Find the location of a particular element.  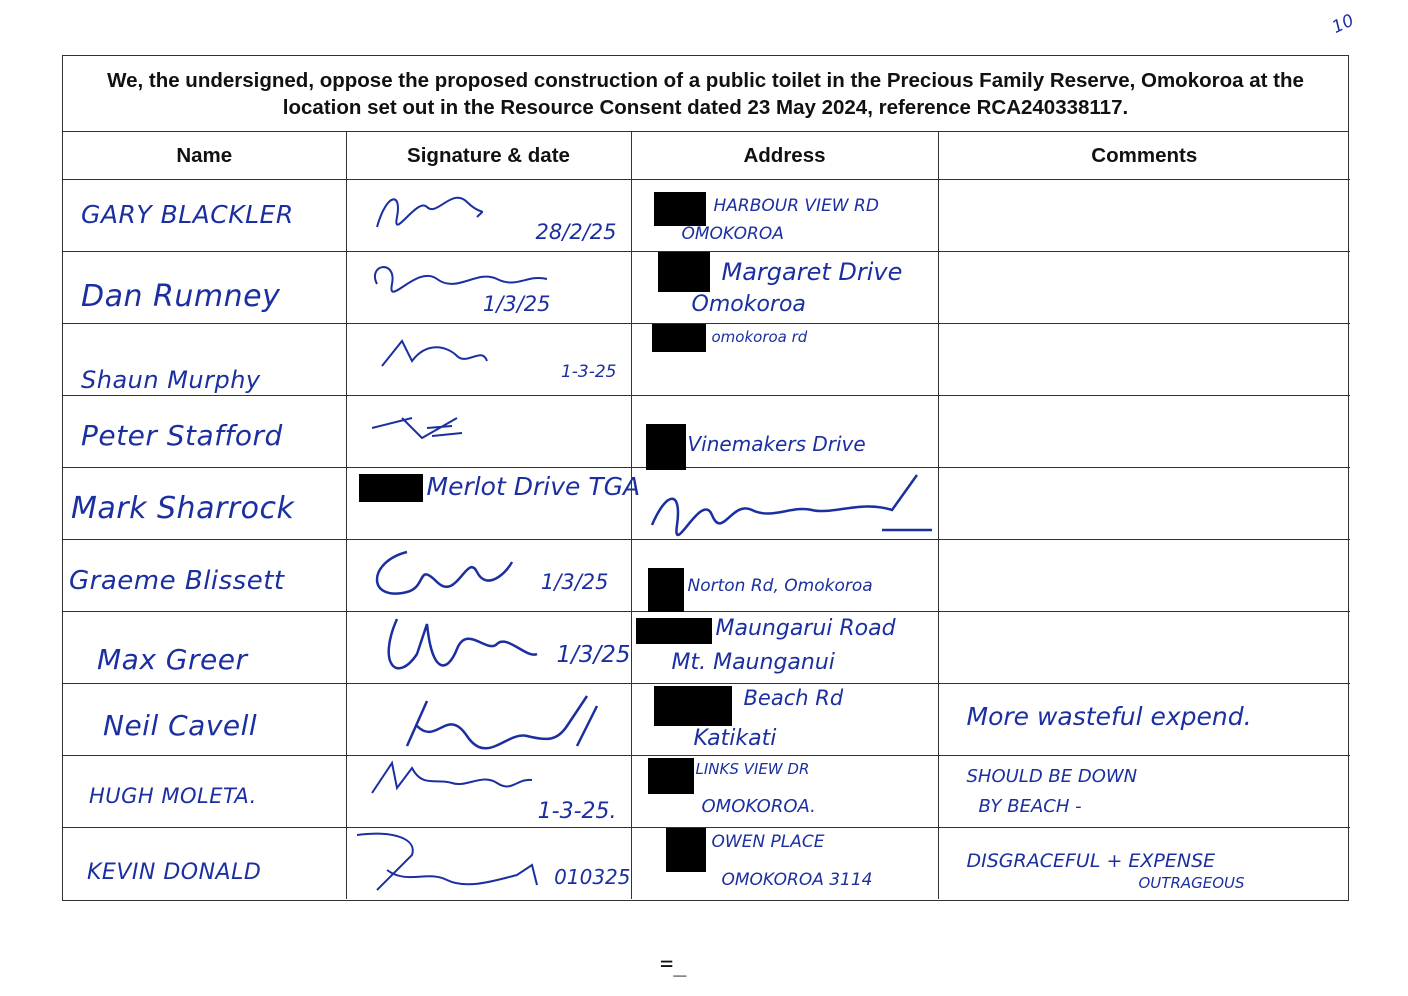

header-row: Name Signature & date Address Comments is located at coordinates (706, 156).